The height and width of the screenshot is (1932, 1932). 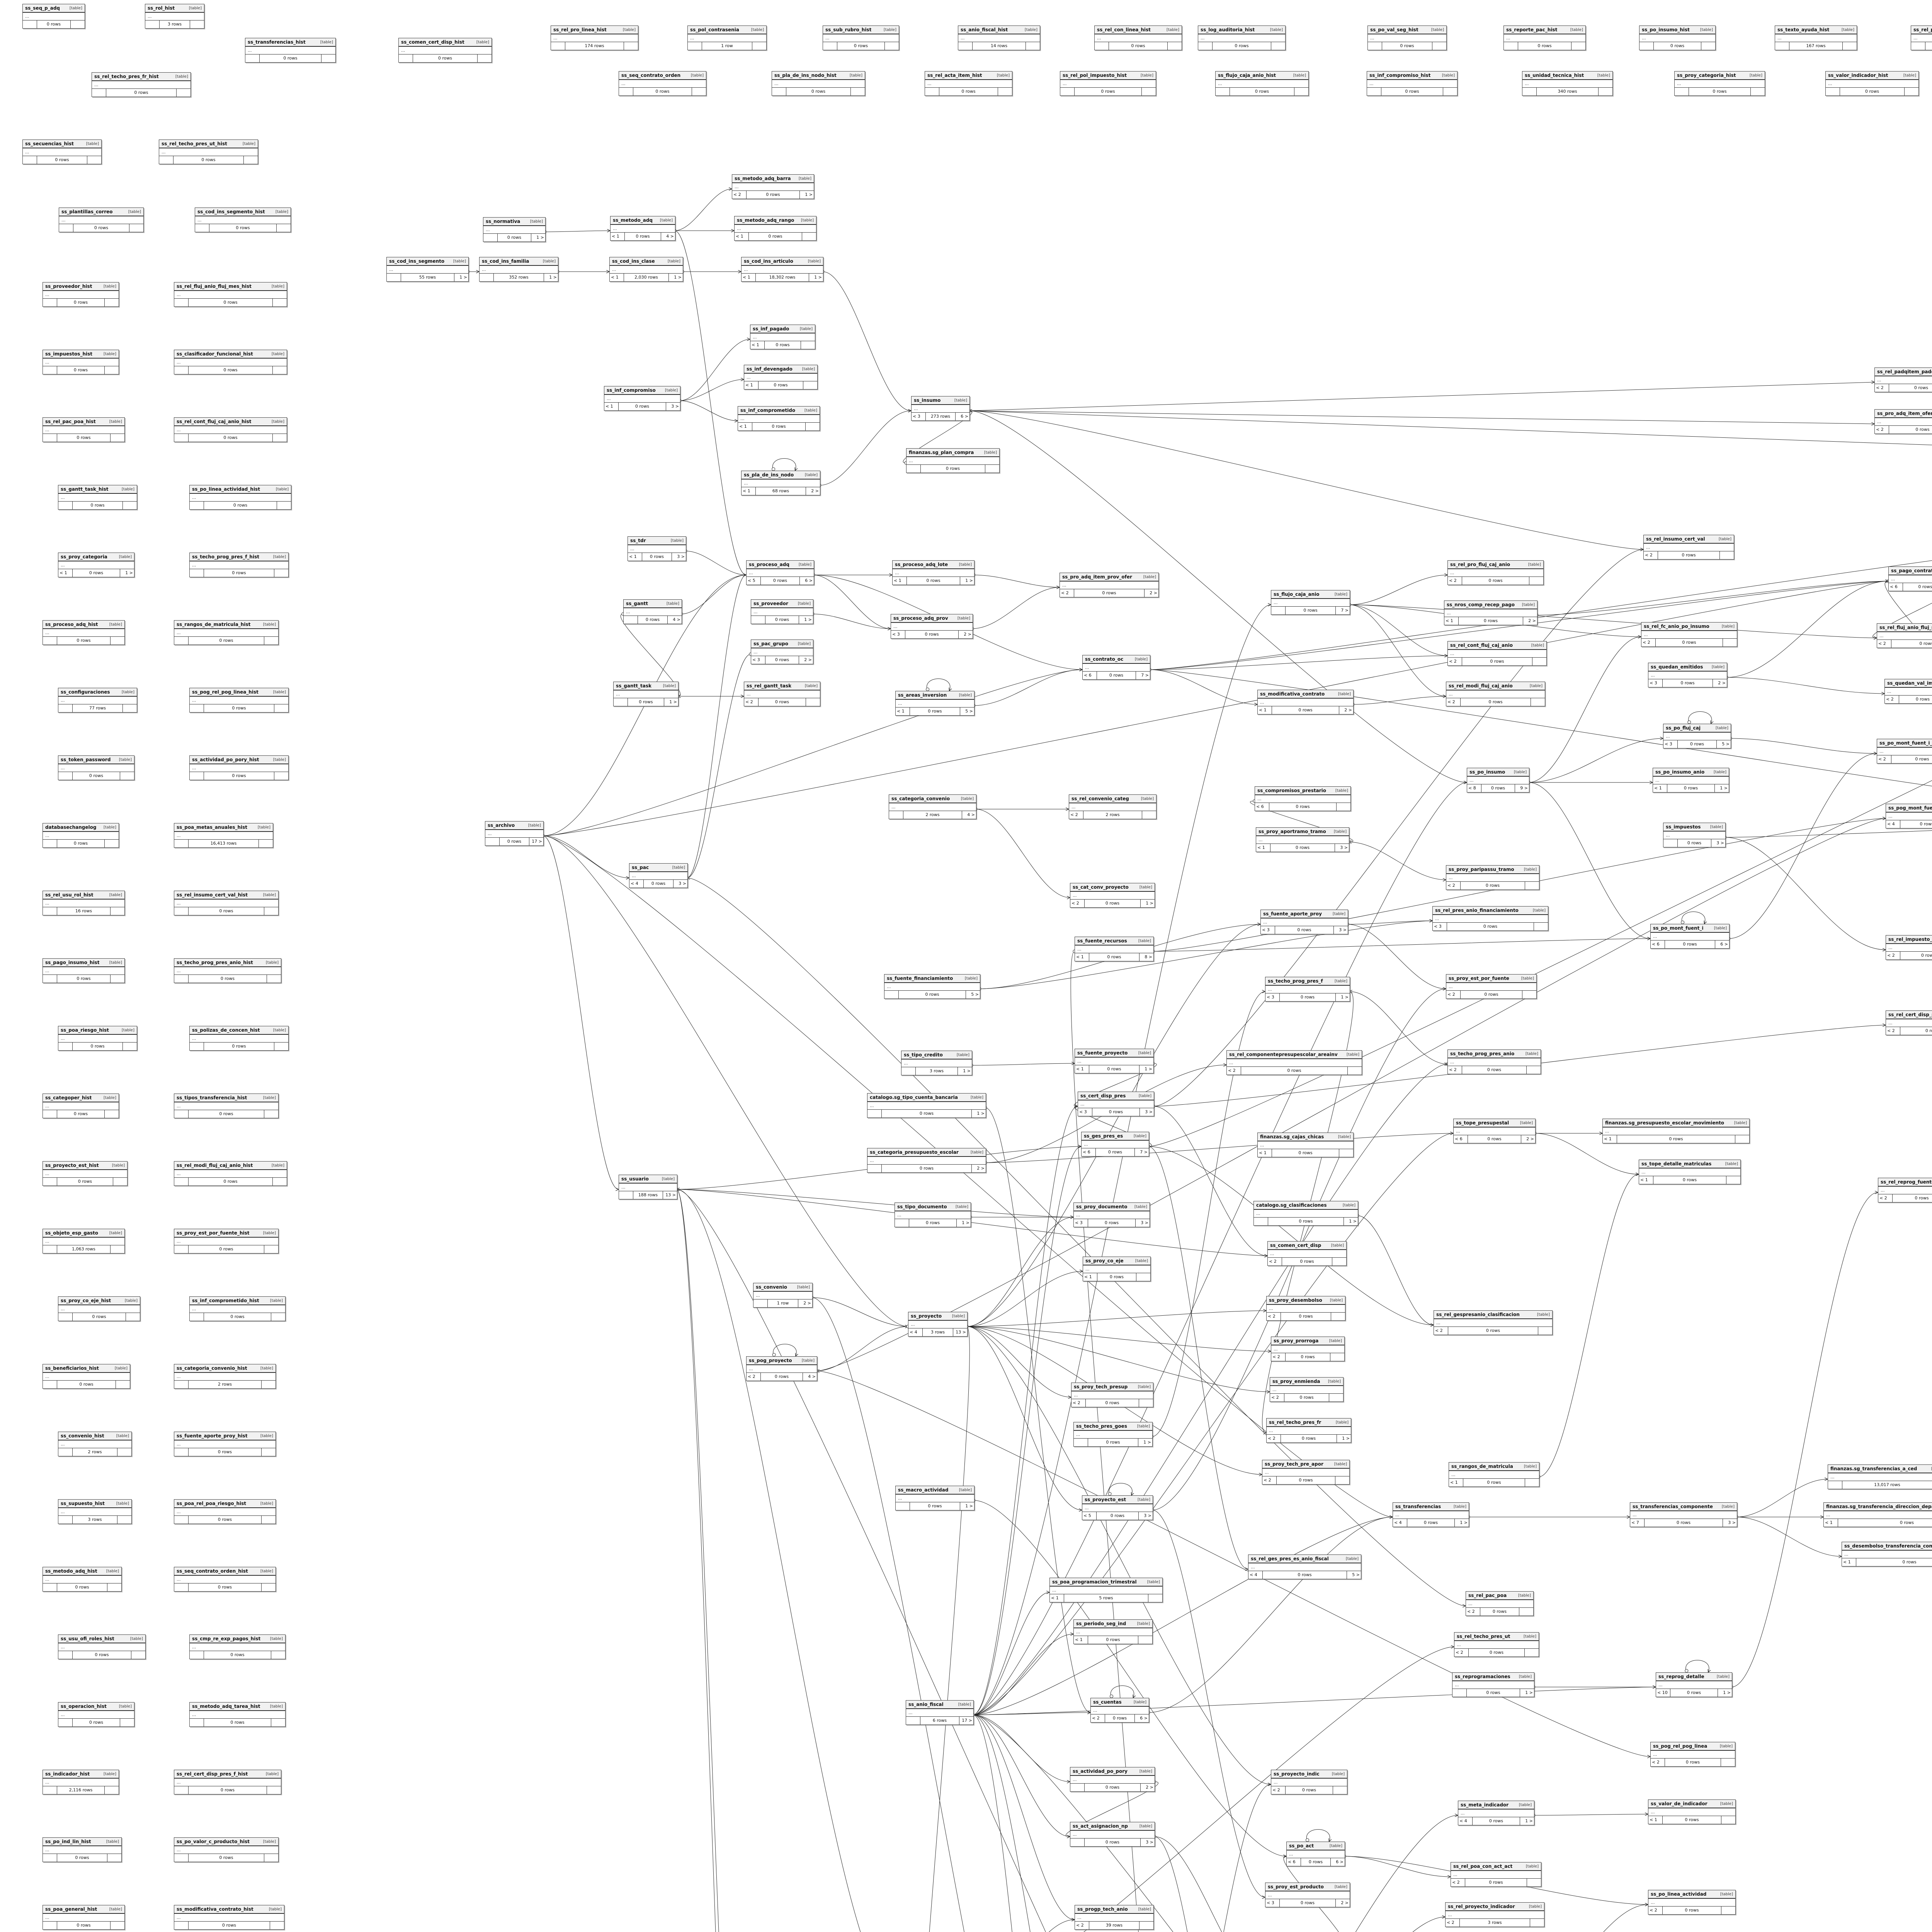 What do you see at coordinates (95, 1444) in the screenshot?
I see `table-box-ss_convenio_hist: ss_convenio_hist [table]... 2 rows` at bounding box center [95, 1444].